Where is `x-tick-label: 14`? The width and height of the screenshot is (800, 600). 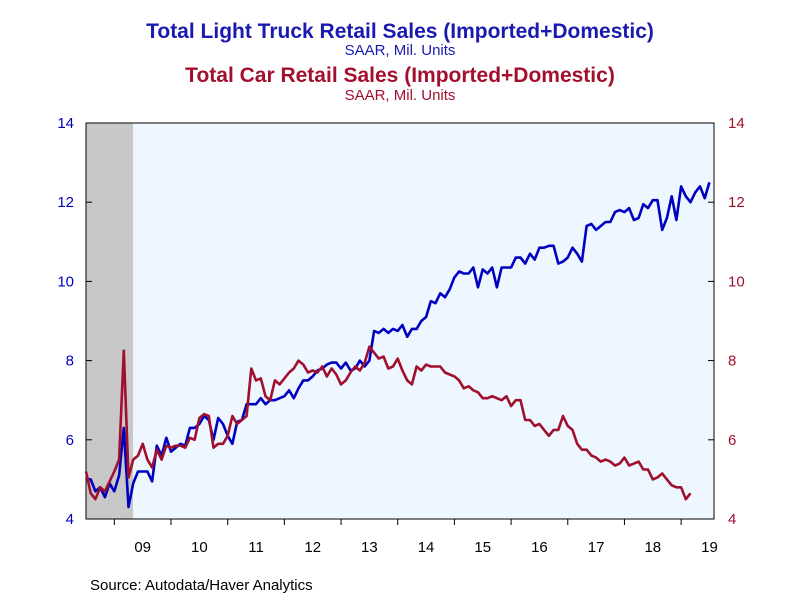 x-tick-label: 14 is located at coordinates (426, 547).